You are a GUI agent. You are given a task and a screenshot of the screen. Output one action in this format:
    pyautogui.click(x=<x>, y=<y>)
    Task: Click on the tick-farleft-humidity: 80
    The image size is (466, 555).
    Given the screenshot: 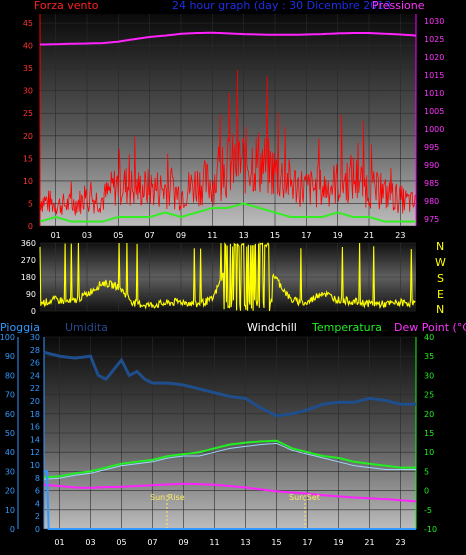 What is the action you would take?
    pyautogui.click(x=10, y=375)
    